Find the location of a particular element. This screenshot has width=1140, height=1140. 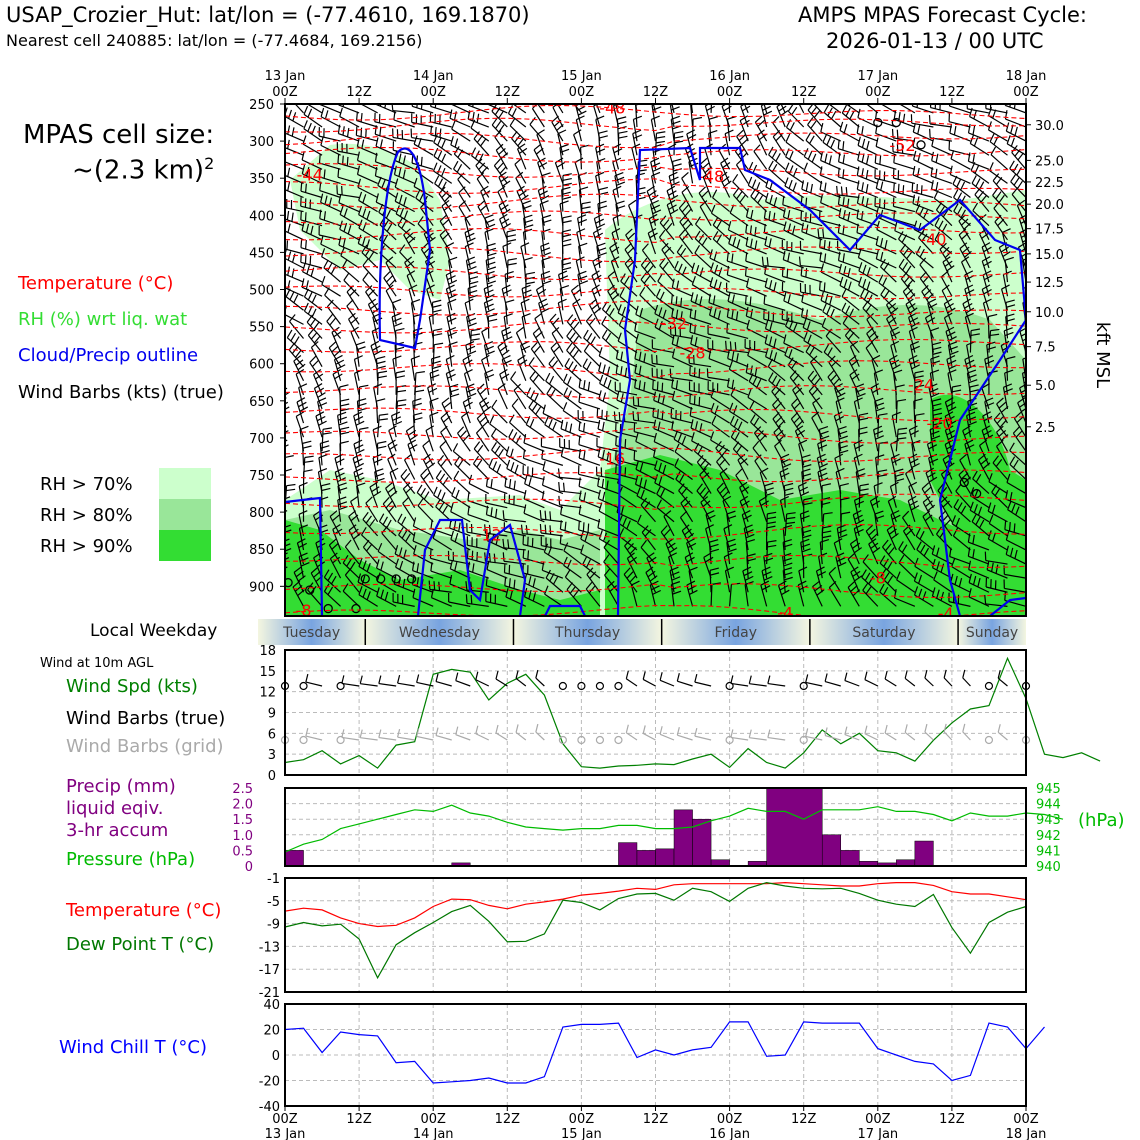

cell-size-label: MPAS cell size: is located at coordinates (119, 135).